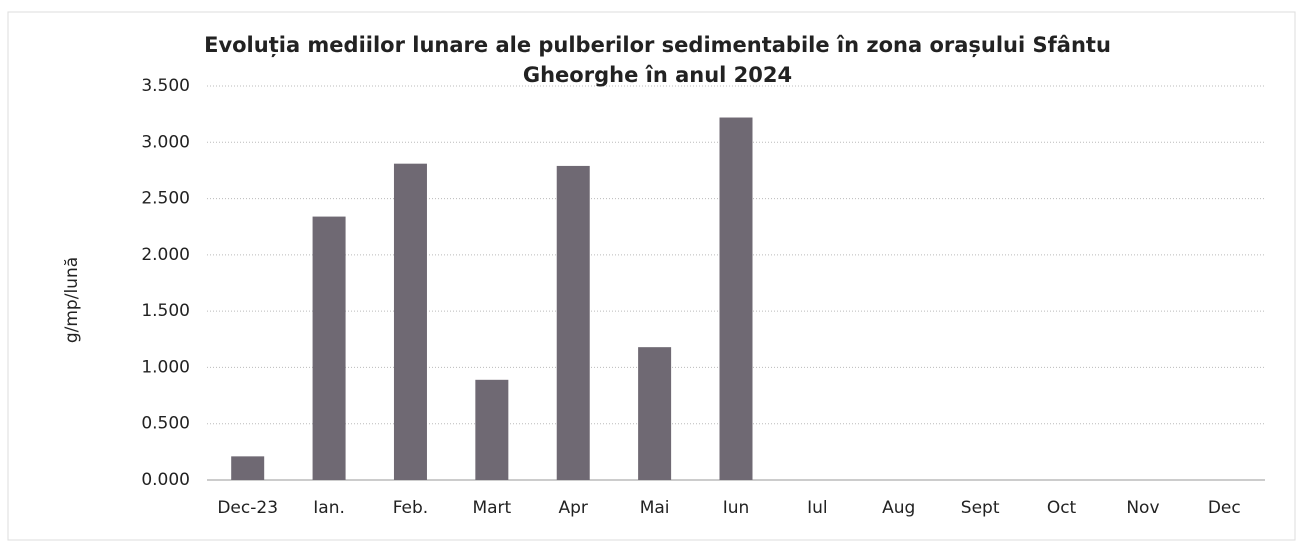 This screenshot has width=1303, height=543. What do you see at coordinates (165, 86) in the screenshot?
I see `y-tick-label: 3.500` at bounding box center [165, 86].